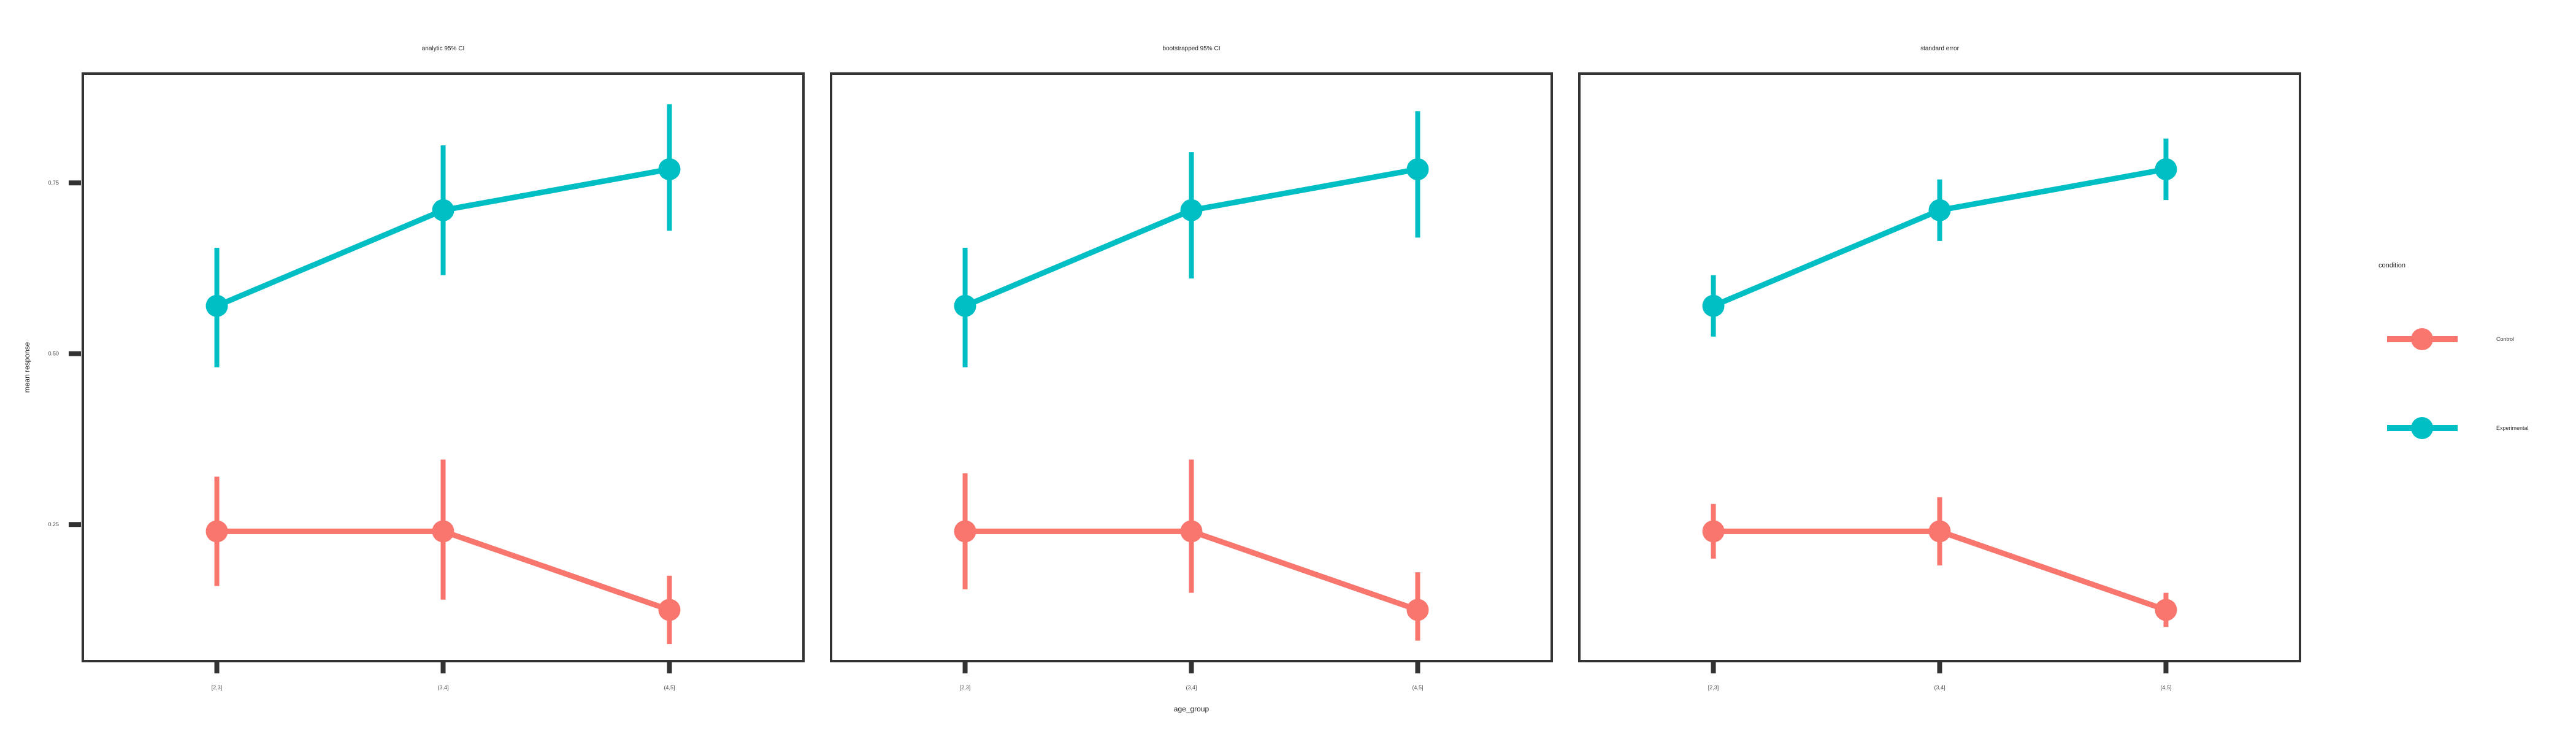 The height and width of the screenshot is (739, 2576). I want to click on y-tick-label: 0.25, so click(53, 524).